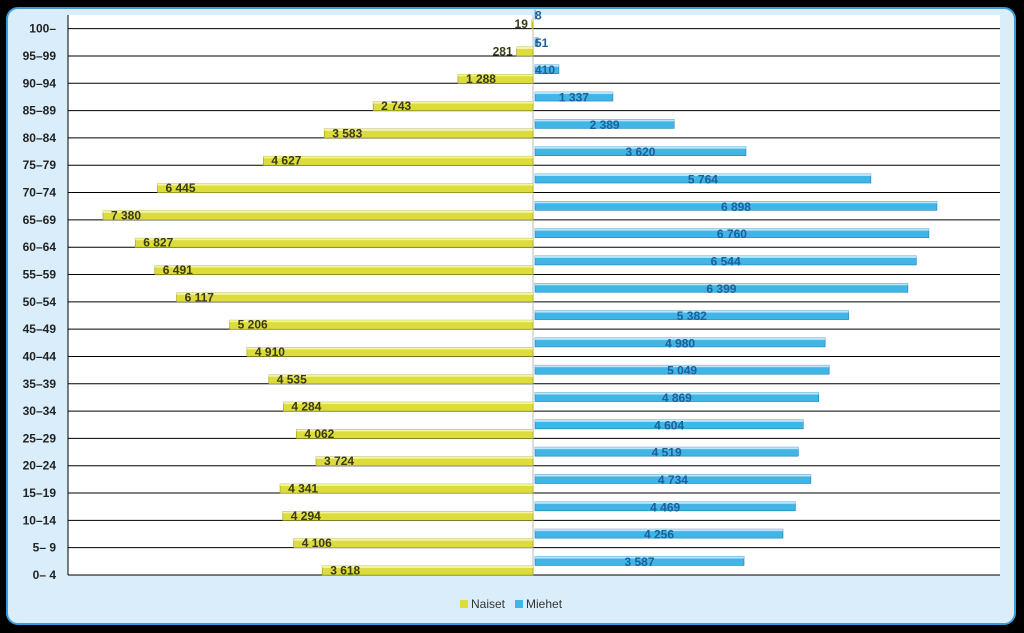  I want to click on data-label-miehet: 2 389, so click(605, 125).